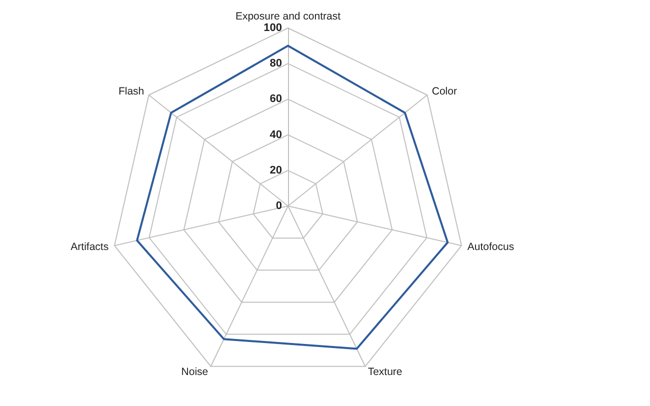 This screenshot has width=650, height=406. Describe the element at coordinates (276, 170) in the screenshot. I see `y-tick-label: 20` at that location.